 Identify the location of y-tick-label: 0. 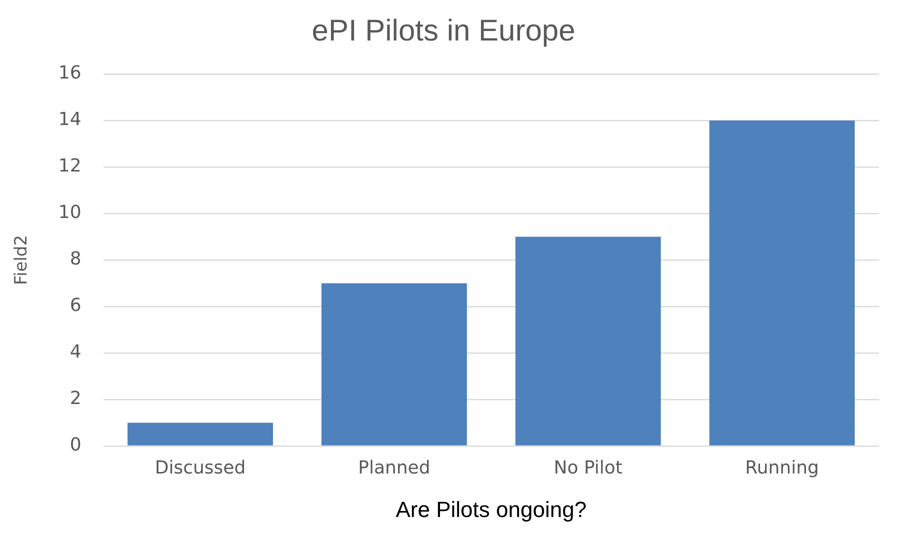
(76, 445).